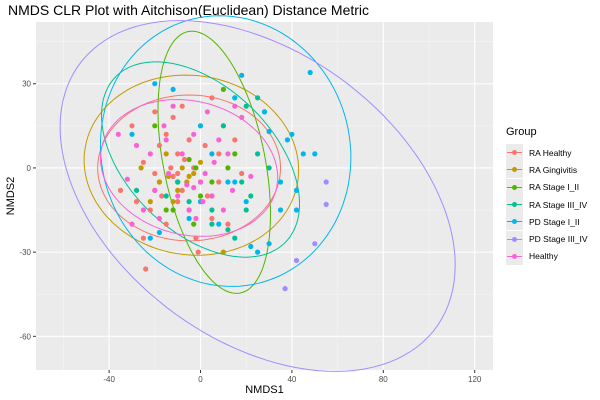 Image resolution: width=600 pixels, height=400 pixels. Describe the element at coordinates (547, 187) in the screenshot. I see `legend-item-ra-stage-i-ii: RA Stage I_II` at that location.